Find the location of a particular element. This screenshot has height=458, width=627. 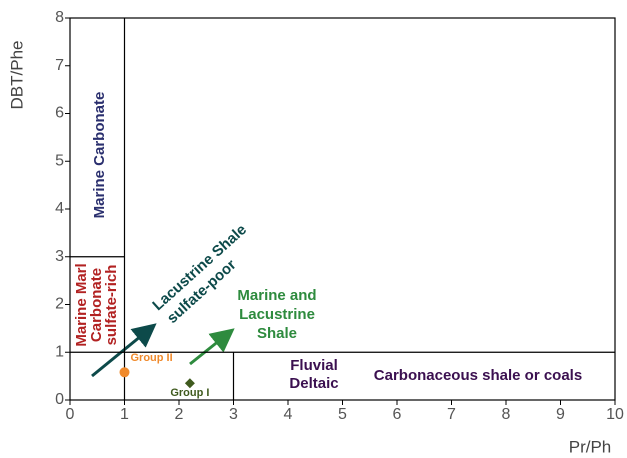

annotation: sulfate-rich is located at coordinates (111, 305).